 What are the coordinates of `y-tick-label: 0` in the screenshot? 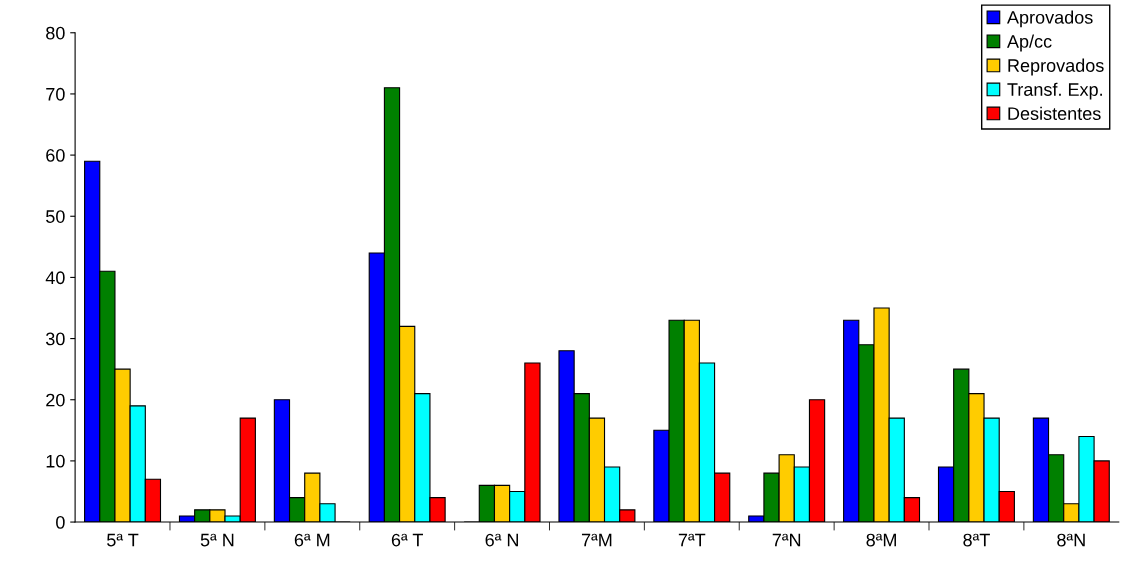 It's located at (60, 522).